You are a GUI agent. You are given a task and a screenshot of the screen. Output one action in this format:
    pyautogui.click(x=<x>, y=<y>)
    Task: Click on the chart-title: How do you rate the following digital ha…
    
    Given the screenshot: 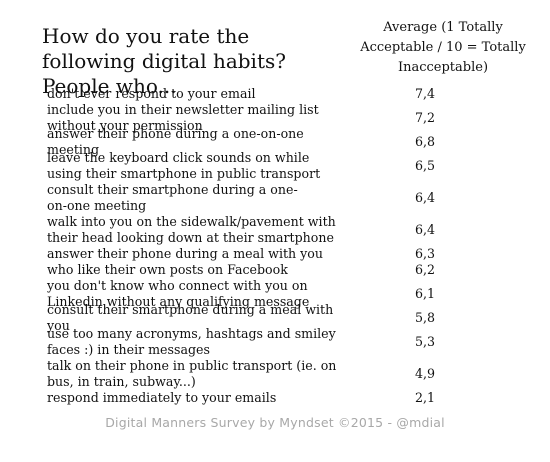 What is the action you would take?
    pyautogui.click(x=164, y=61)
    